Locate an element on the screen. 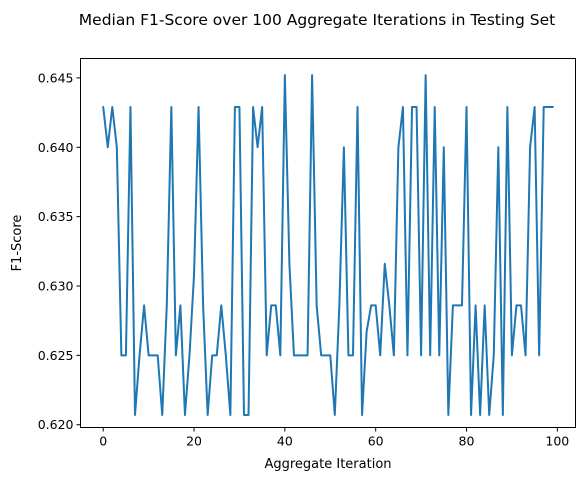 The height and width of the screenshot is (480, 584). x-tick-label: 0 is located at coordinates (103, 441).